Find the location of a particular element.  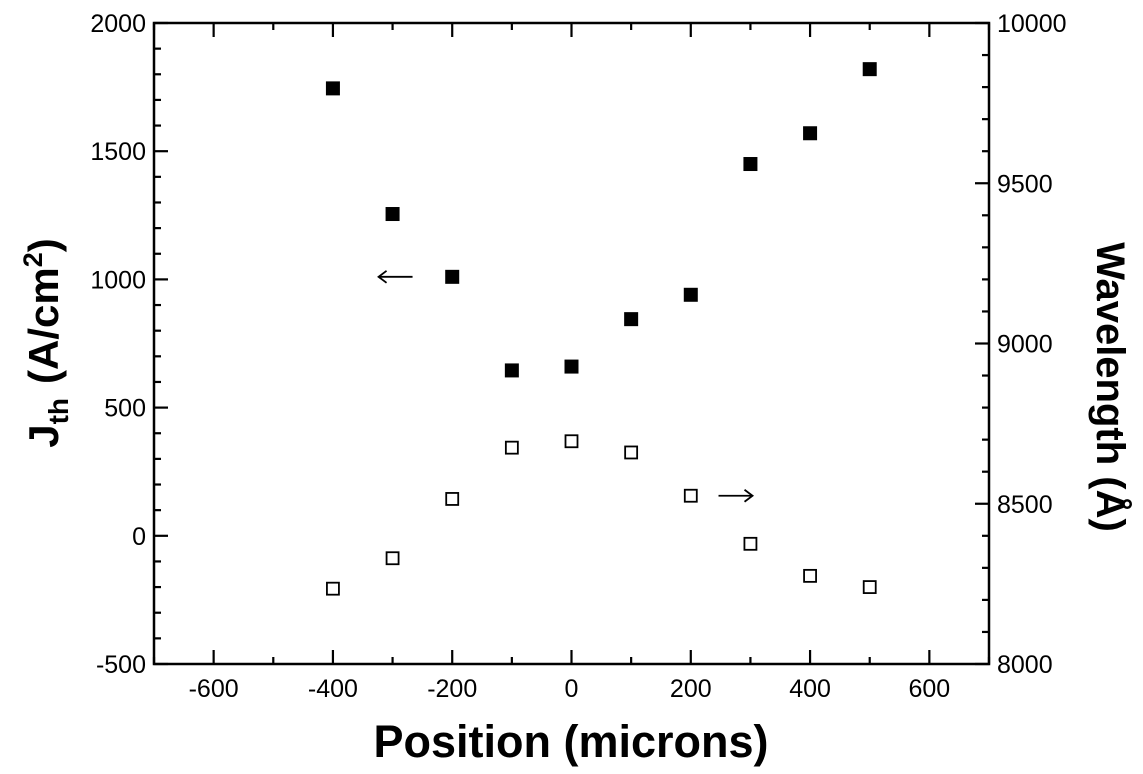

y-right-tick-label: 8000 is located at coordinates (1025, 665).